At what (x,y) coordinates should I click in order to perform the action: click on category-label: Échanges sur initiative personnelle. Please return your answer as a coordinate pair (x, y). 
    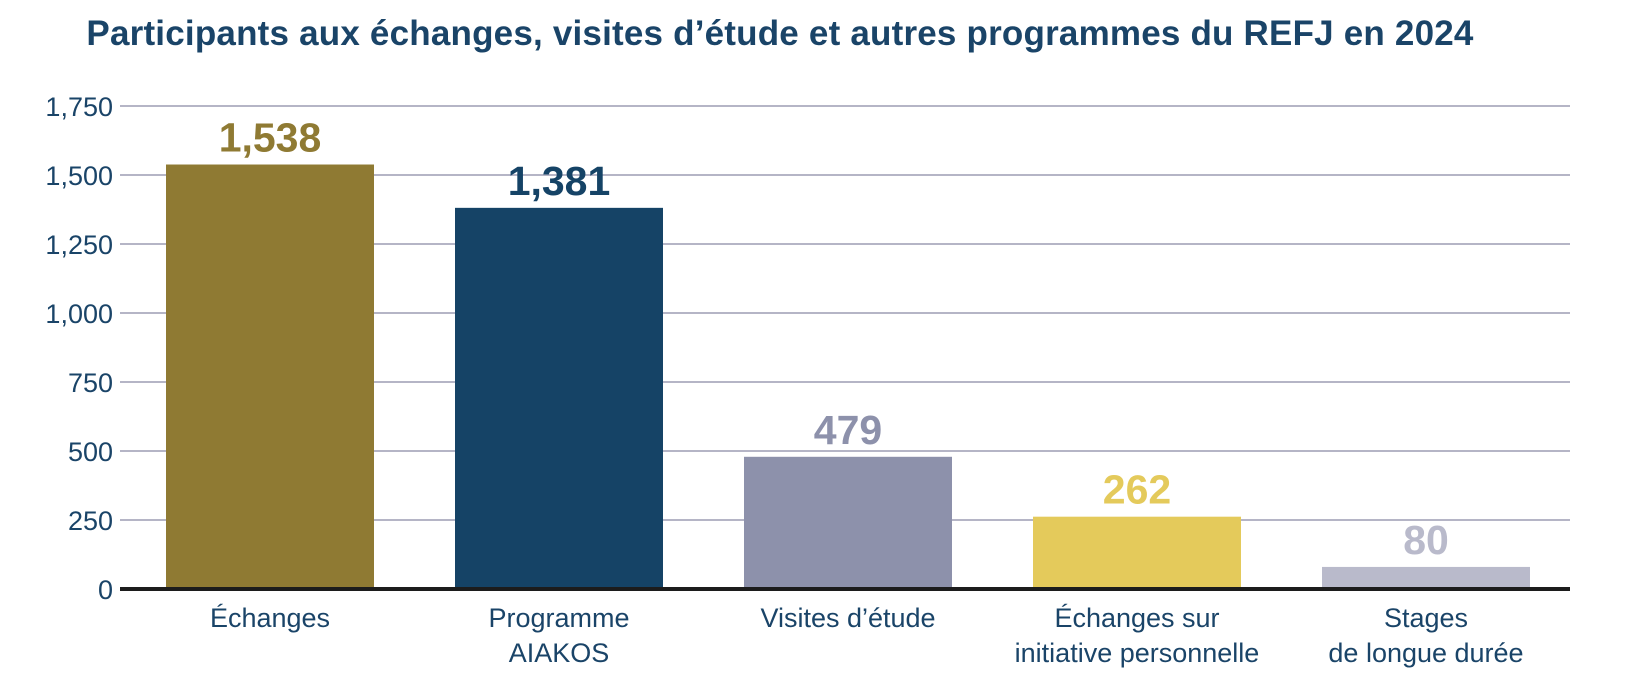
    Looking at the image, I should click on (1137, 635).